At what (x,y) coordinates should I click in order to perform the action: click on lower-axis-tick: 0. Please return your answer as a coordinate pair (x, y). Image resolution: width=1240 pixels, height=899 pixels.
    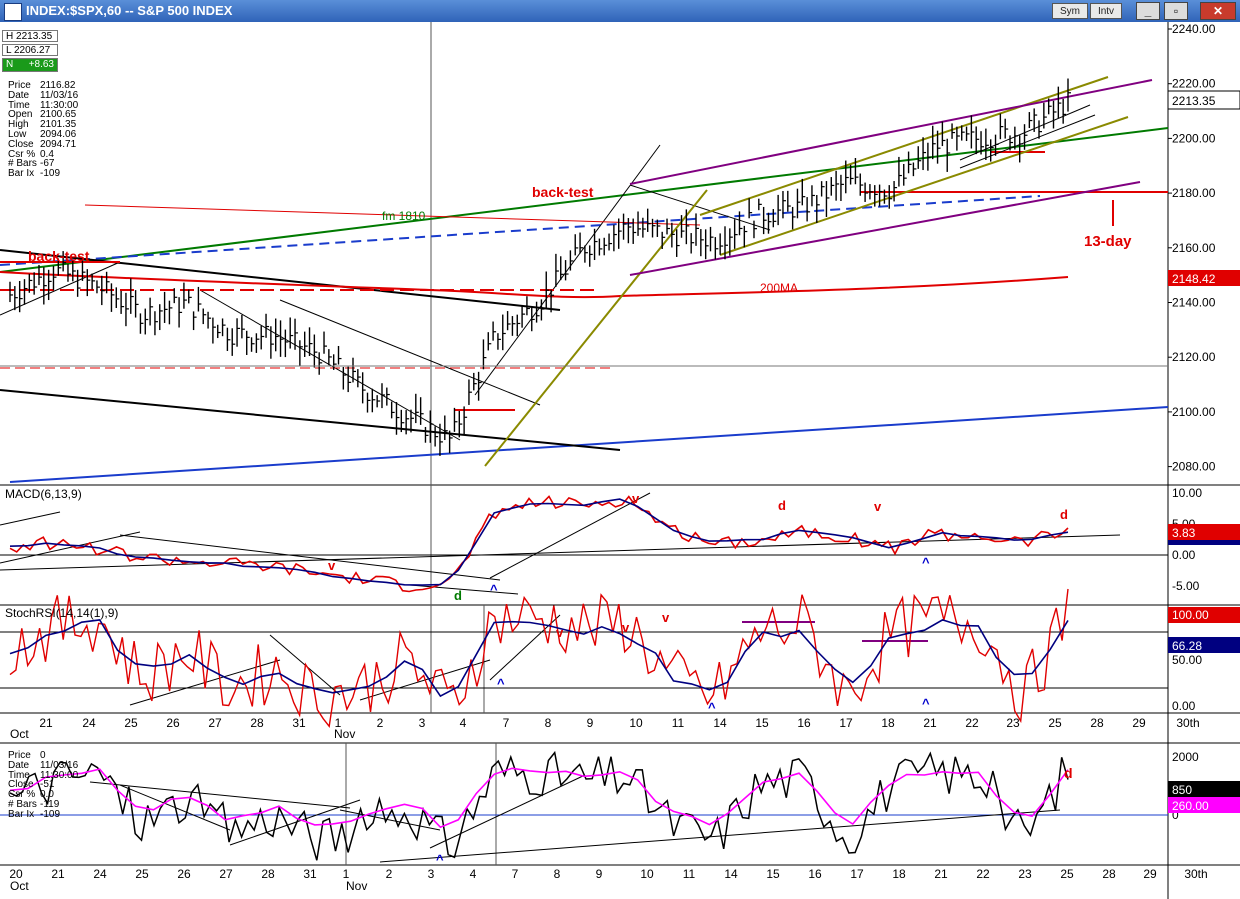
    Looking at the image, I should click on (1175, 815).